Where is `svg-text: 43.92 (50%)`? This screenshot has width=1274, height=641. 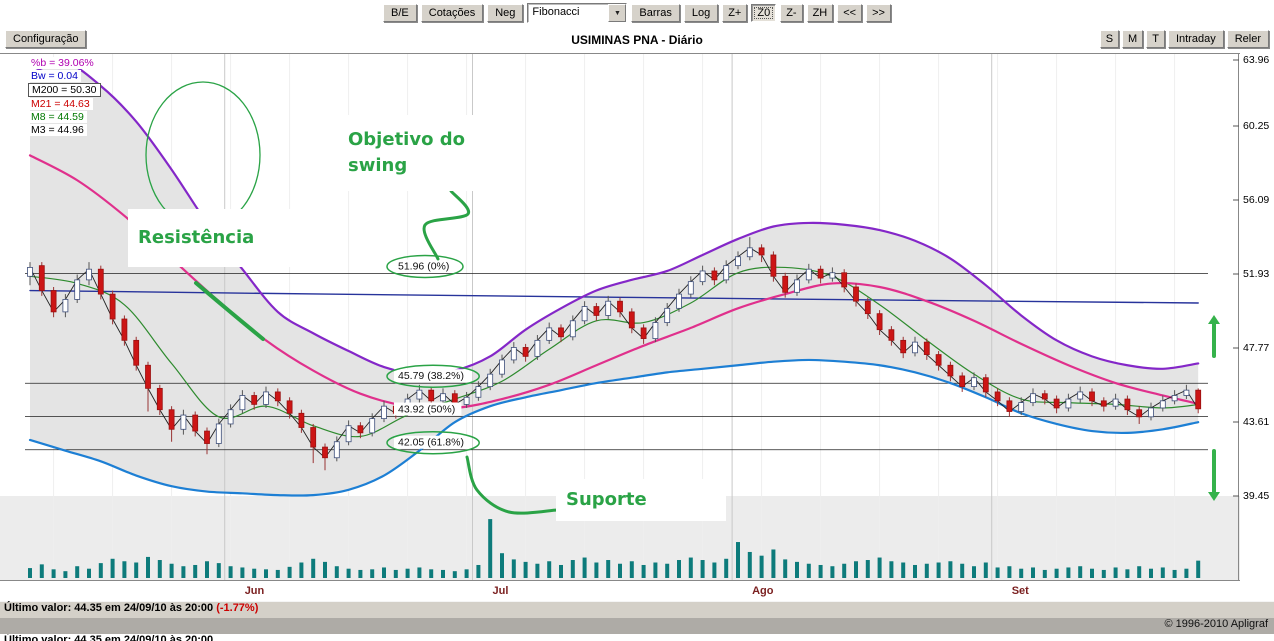 svg-text: 43.92 (50%) is located at coordinates (426, 409).